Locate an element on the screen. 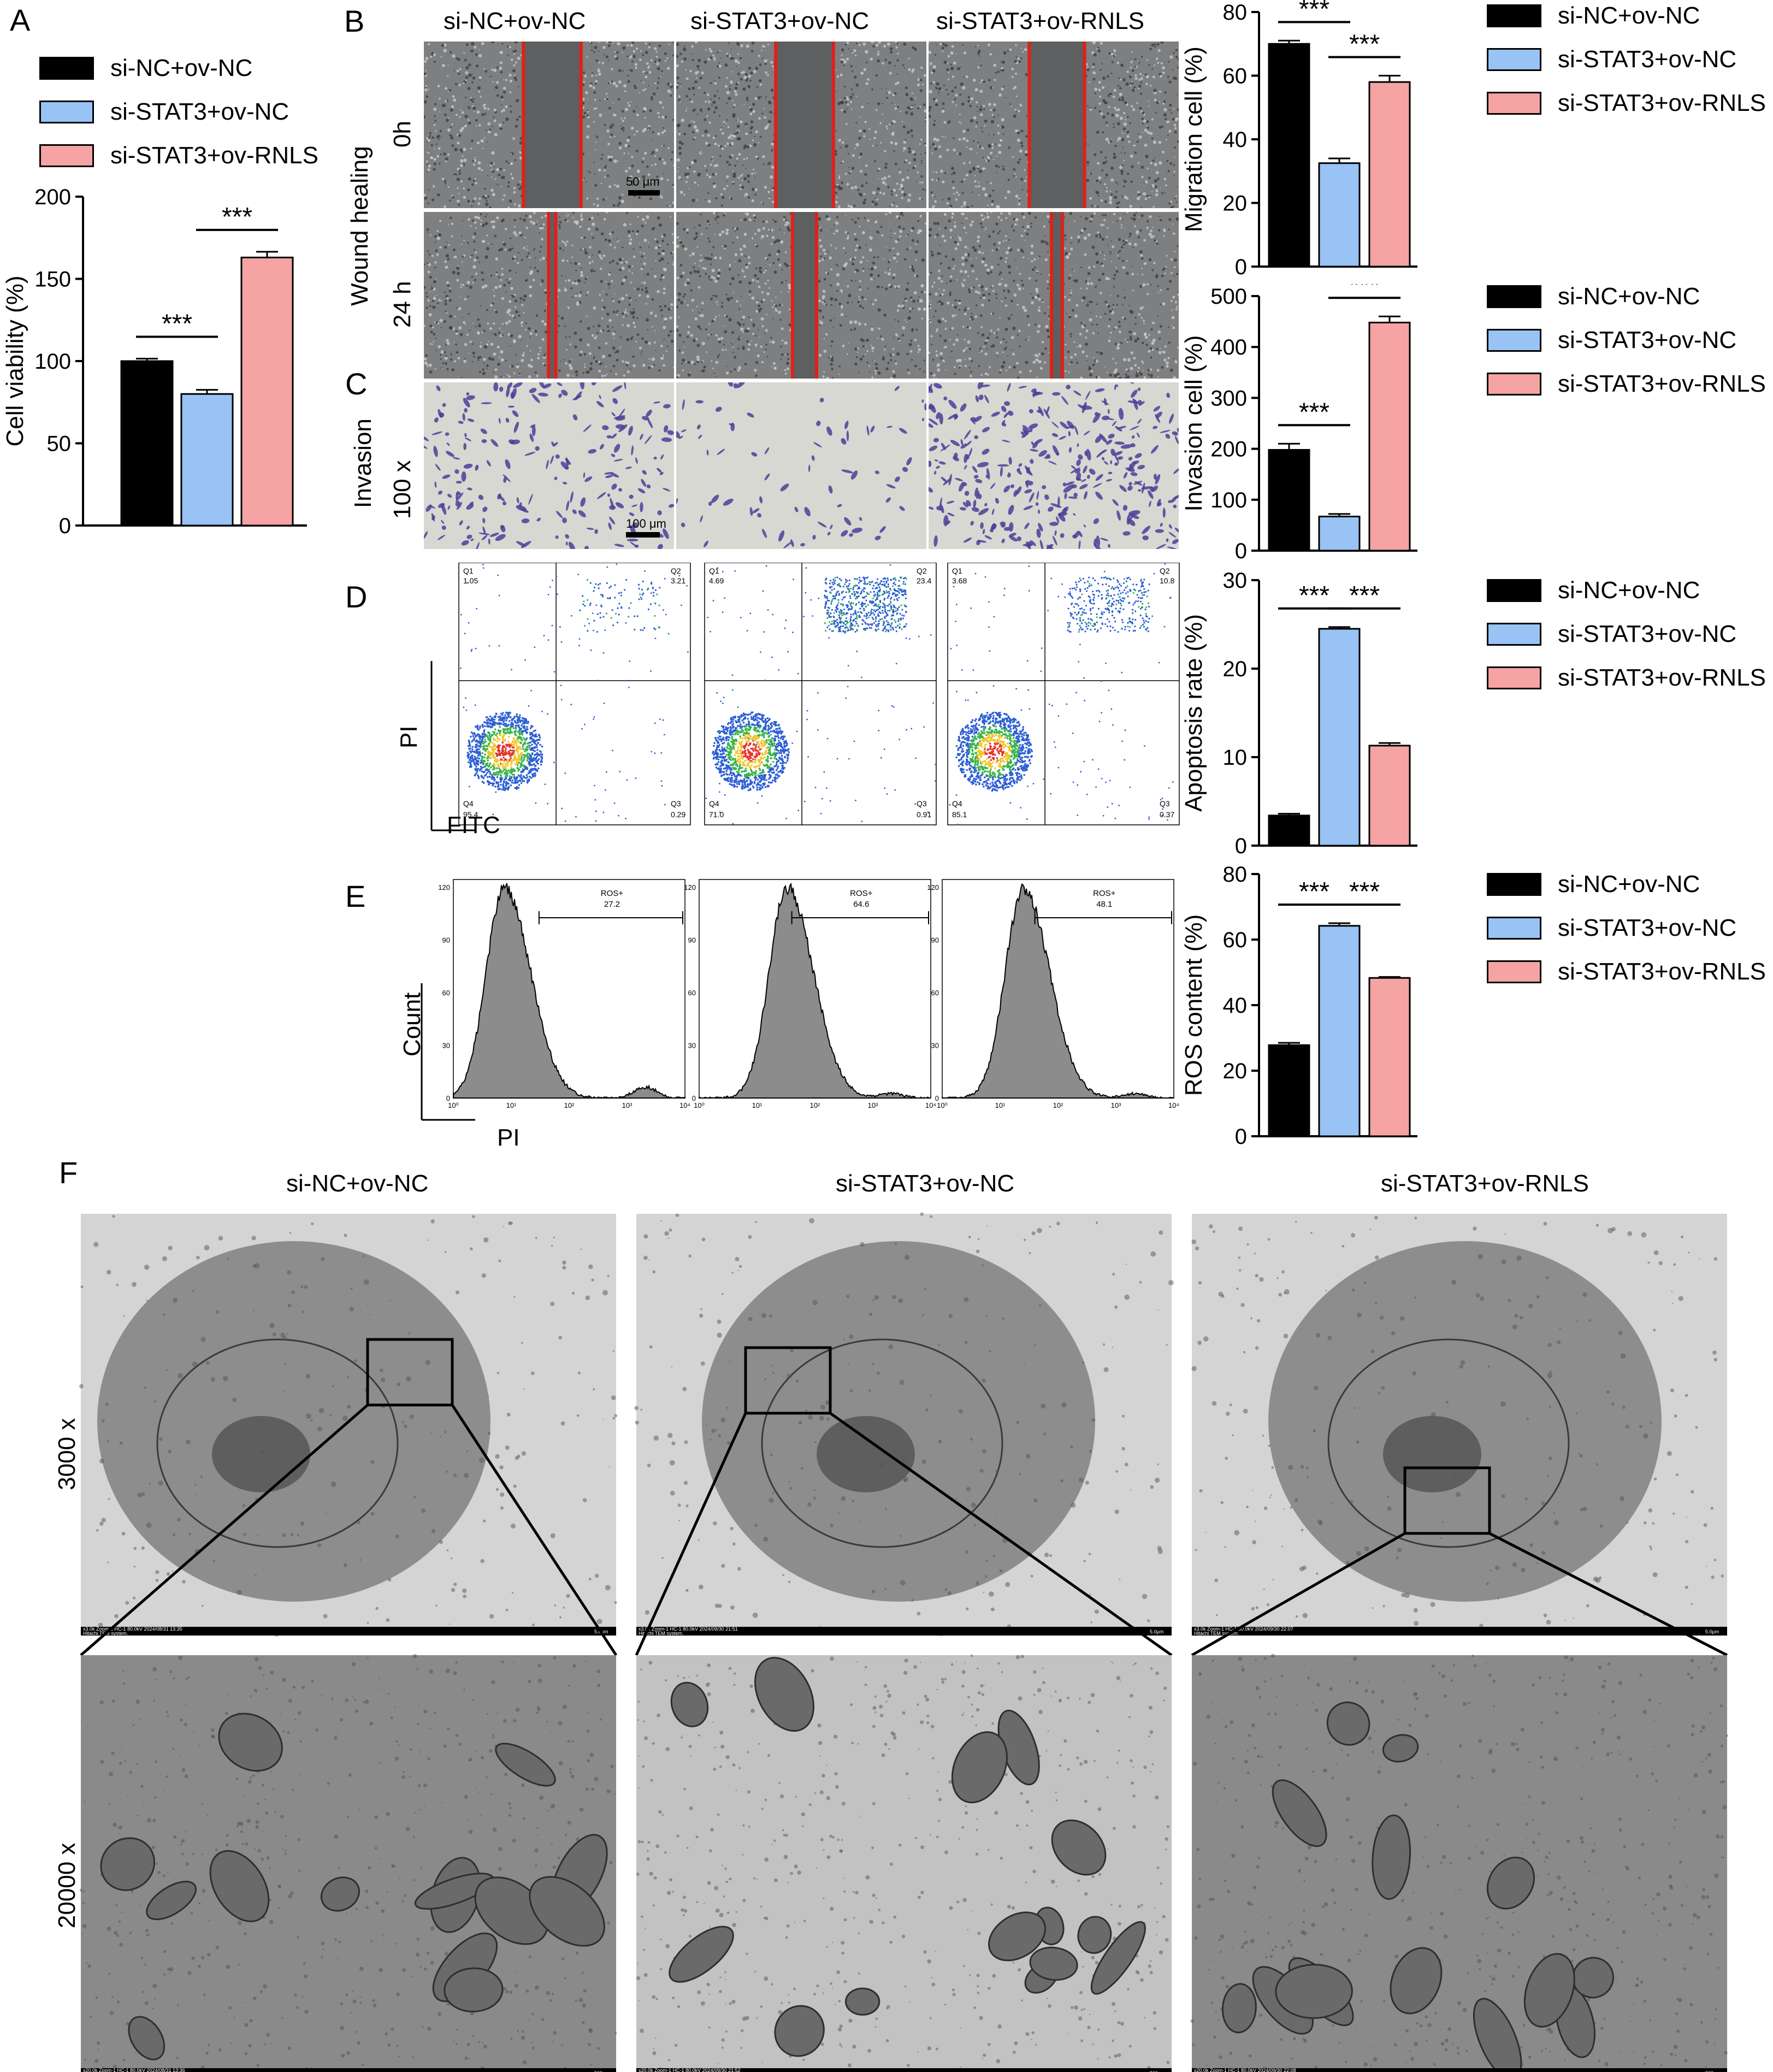 This screenshot has width=1773, height=2072. label-invasion: Invasion is located at coordinates (363, 463).